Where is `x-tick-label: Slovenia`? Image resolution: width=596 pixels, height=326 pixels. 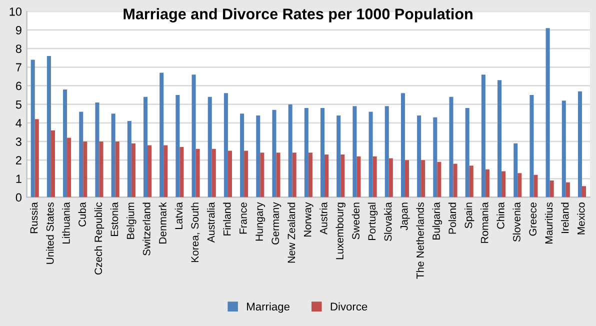 x-tick-label: Slovenia is located at coordinates (516, 222).